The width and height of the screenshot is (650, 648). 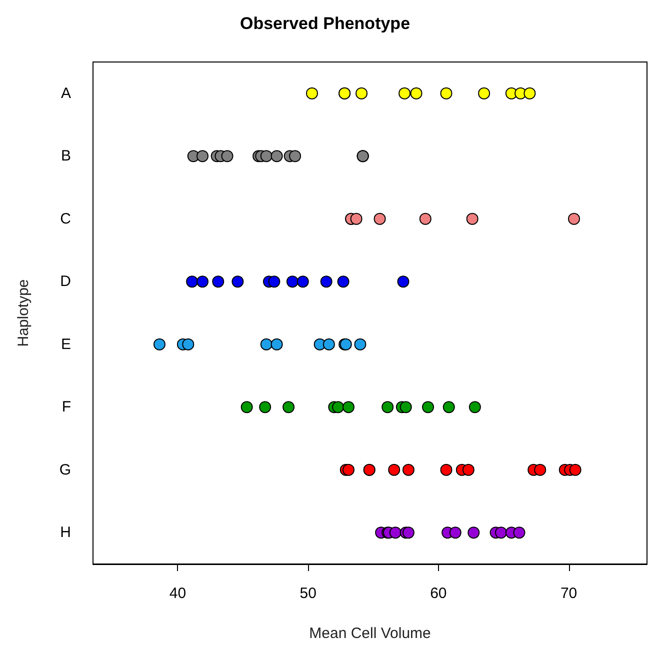 I want to click on y-tick-label: E, so click(x=65, y=344).